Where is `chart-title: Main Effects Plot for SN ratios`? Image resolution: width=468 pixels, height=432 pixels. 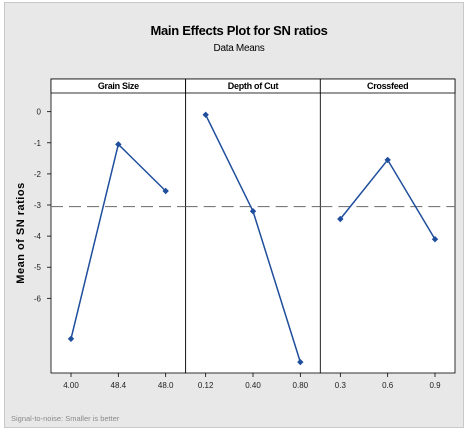 chart-title: Main Effects Plot for SN ratios is located at coordinates (238, 30).